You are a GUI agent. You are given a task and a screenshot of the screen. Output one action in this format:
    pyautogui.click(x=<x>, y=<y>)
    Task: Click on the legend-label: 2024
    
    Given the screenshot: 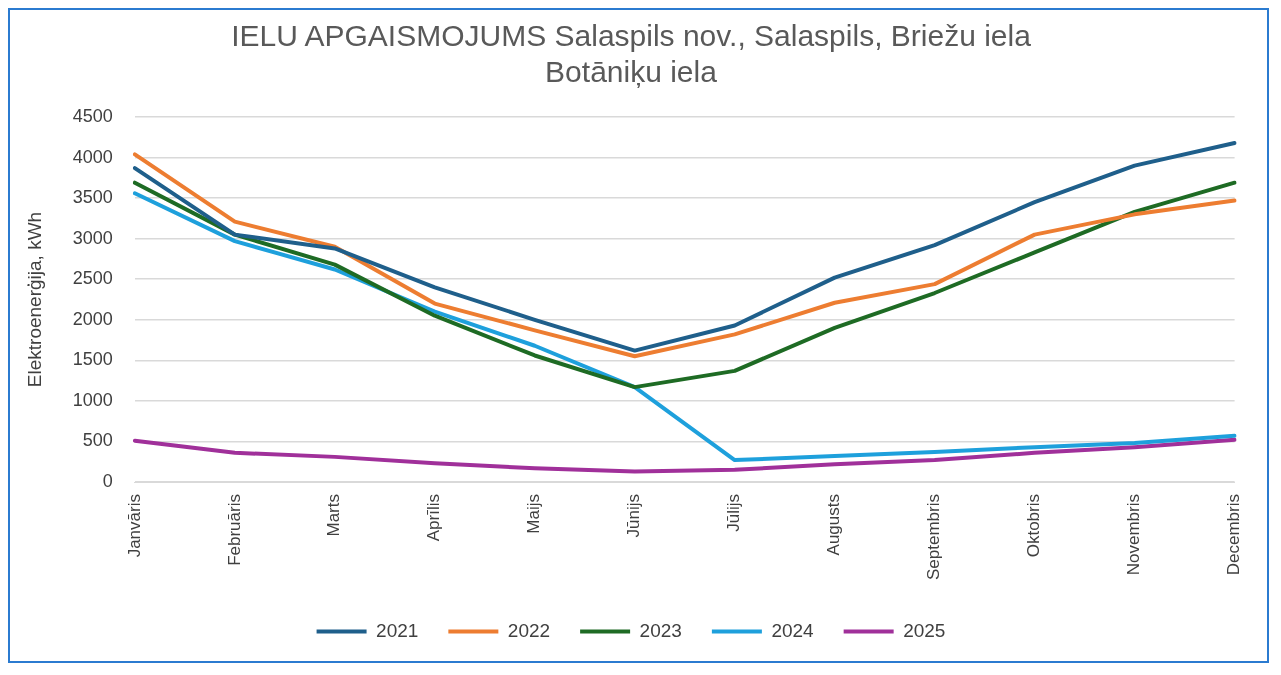 What is the action you would take?
    pyautogui.click(x=793, y=630)
    